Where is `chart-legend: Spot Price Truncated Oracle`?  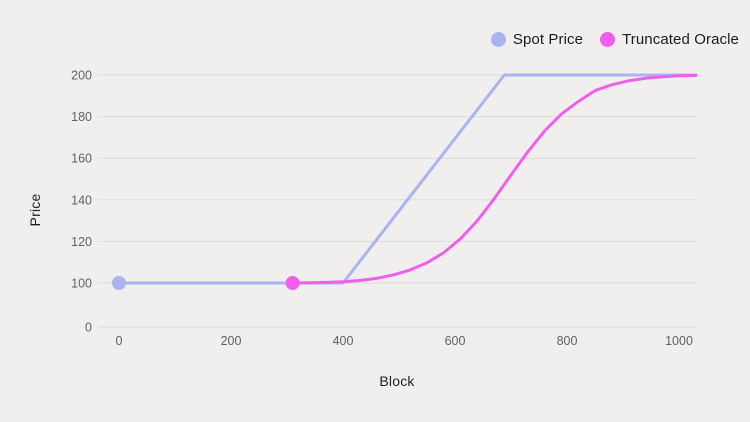 chart-legend: Spot Price Truncated Oracle is located at coordinates (614, 39).